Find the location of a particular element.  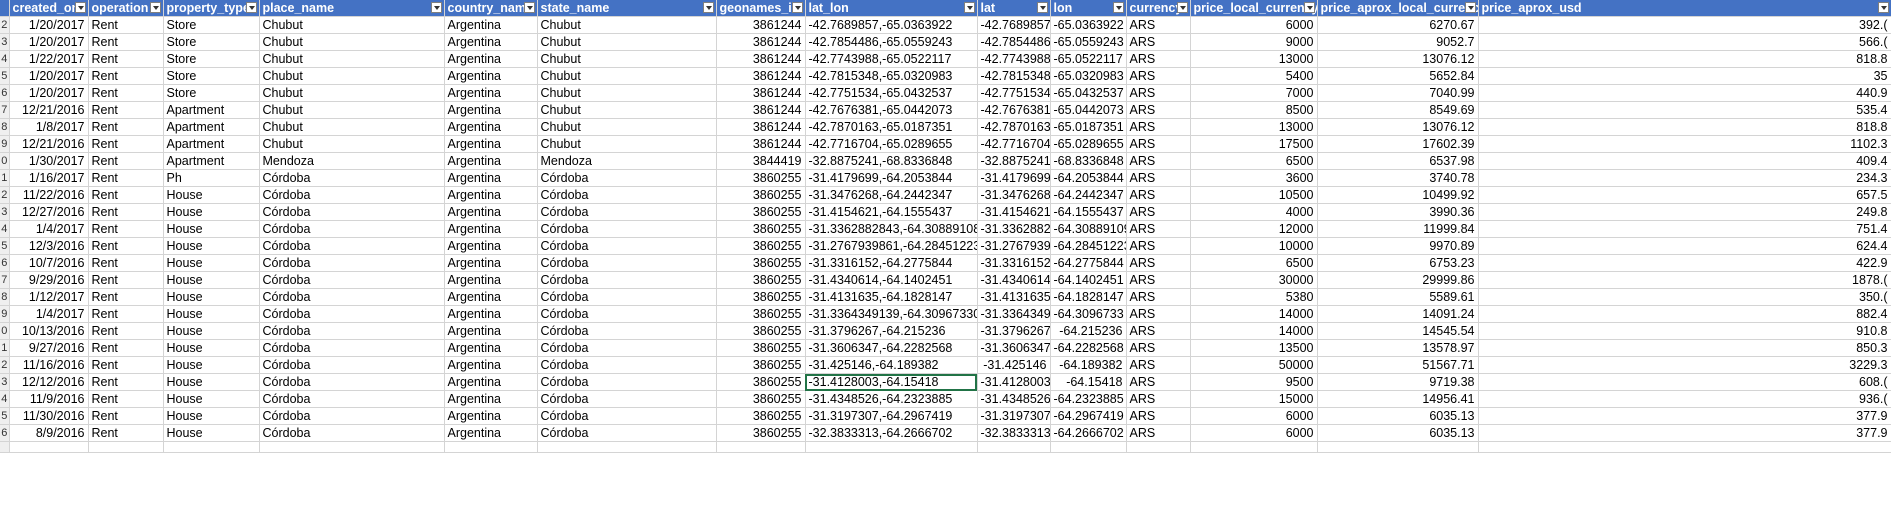

row-number: 5 is located at coordinates (5, 246).